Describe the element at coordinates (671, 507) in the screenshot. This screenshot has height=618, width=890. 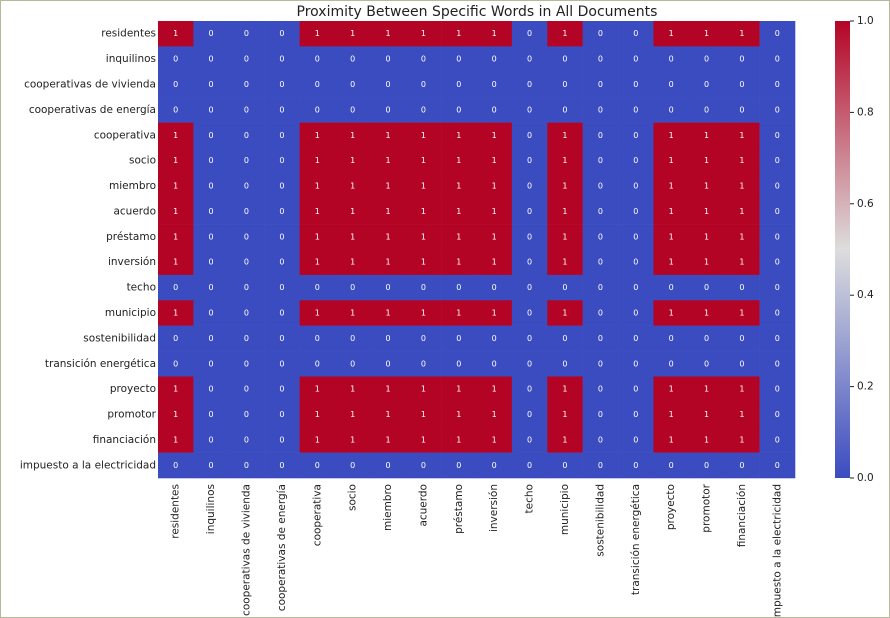
I see `x-tick-label: proyecto` at that location.